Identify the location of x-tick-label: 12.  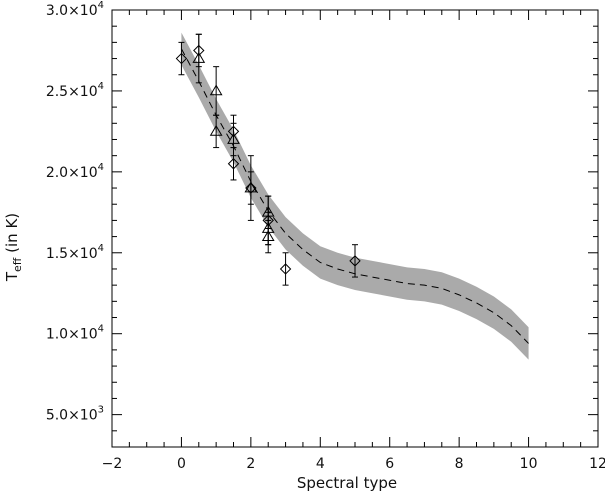
(597, 464).